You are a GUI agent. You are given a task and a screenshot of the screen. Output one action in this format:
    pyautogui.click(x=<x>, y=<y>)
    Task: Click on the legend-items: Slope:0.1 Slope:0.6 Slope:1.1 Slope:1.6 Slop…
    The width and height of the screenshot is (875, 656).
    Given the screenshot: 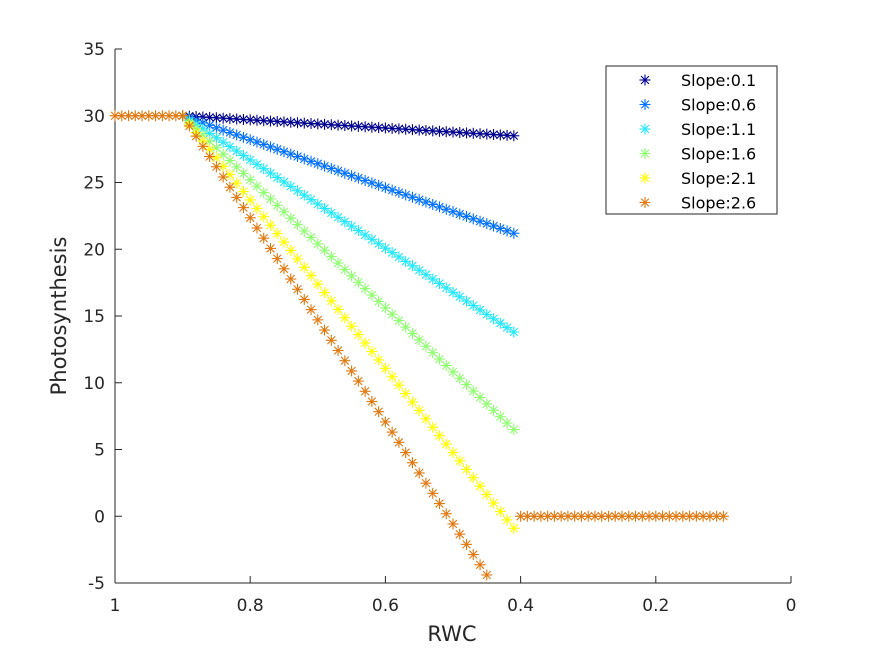 What is the action you would take?
    pyautogui.click(x=697, y=142)
    